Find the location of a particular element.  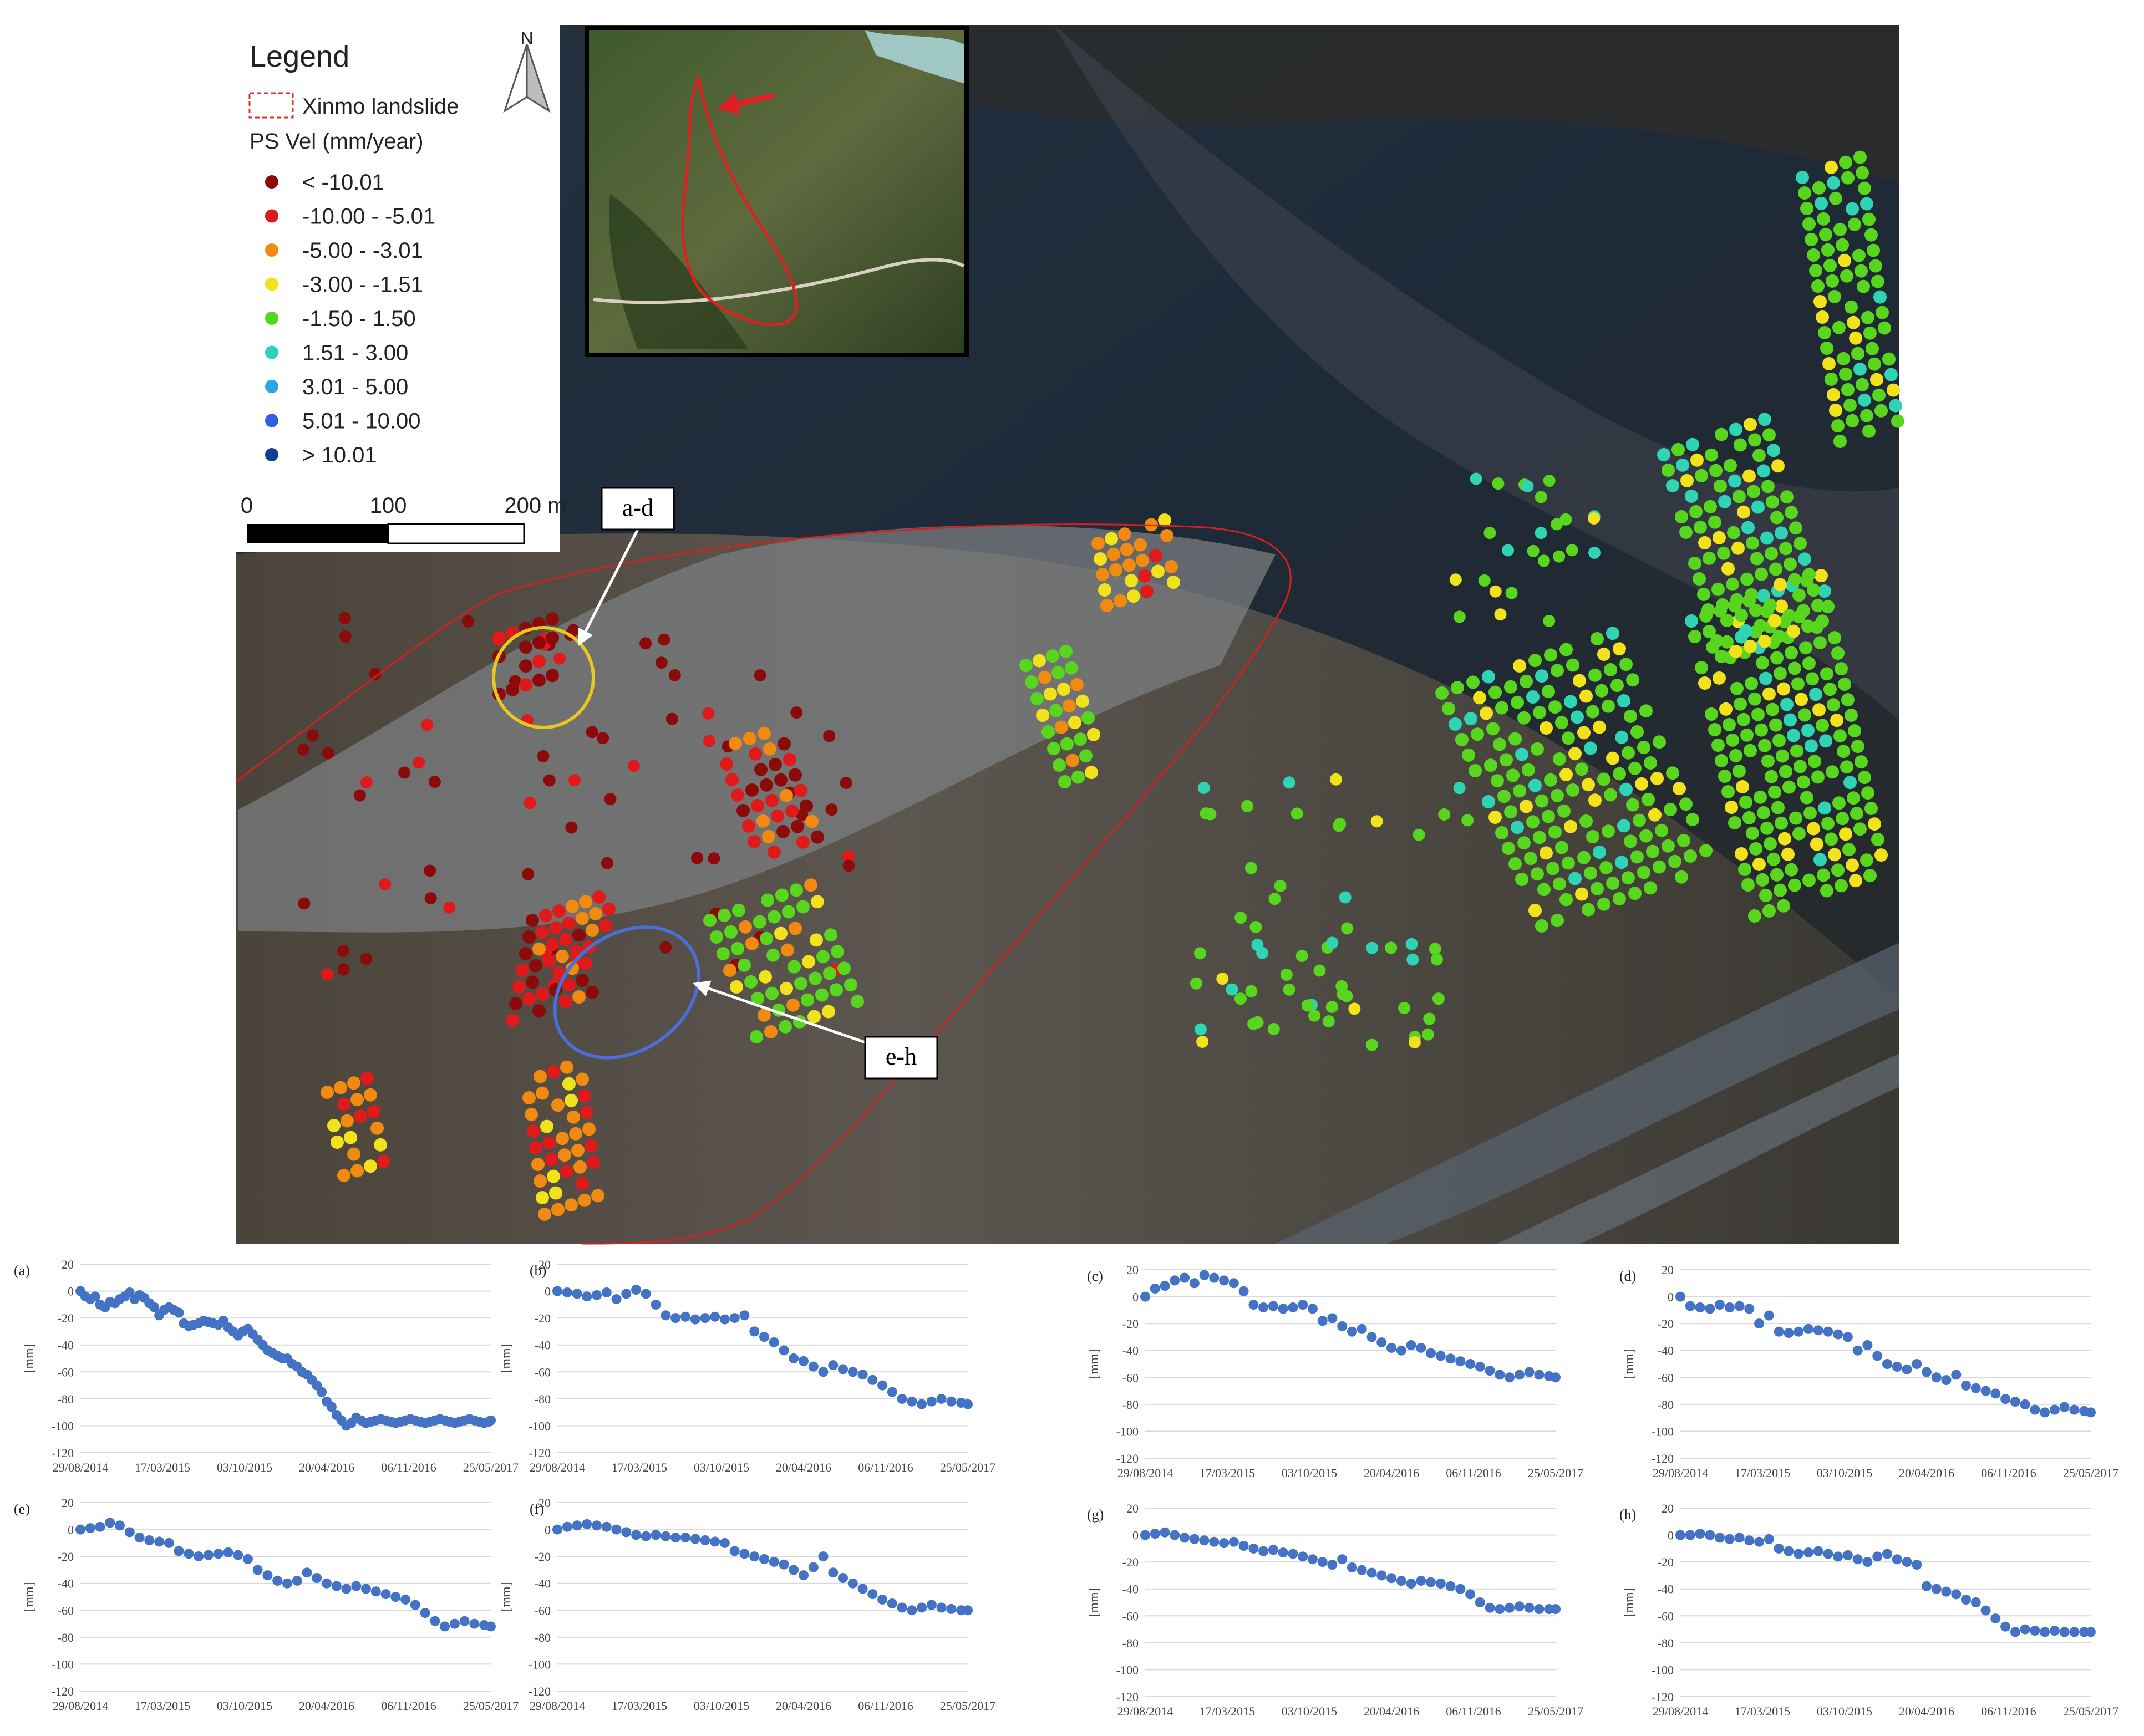

eh-highlight-ellipse is located at coordinates (626, 993).